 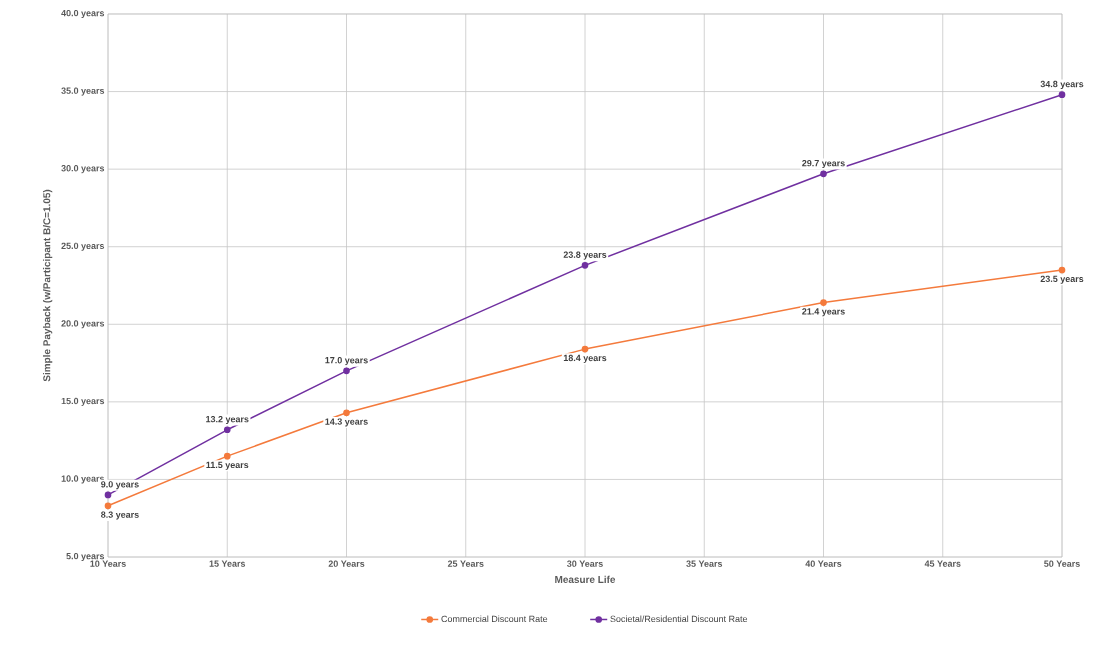 I want to click on y-tick-label: 35.0 years, so click(x=83, y=91).